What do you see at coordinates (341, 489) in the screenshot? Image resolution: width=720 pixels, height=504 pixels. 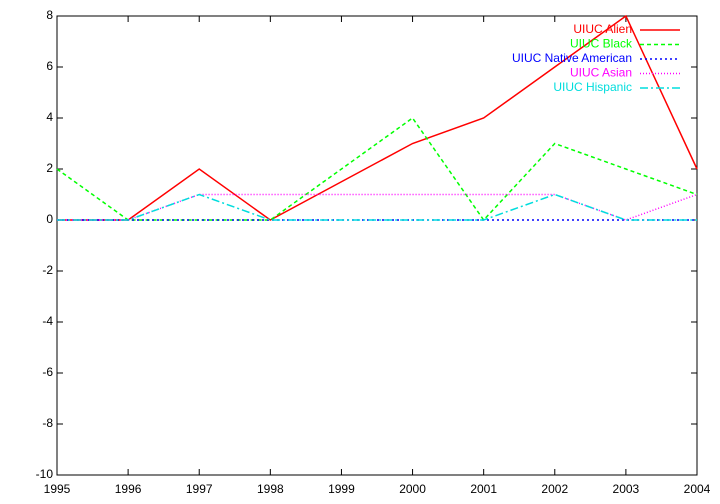 I see `x-tick-label: 1999` at bounding box center [341, 489].